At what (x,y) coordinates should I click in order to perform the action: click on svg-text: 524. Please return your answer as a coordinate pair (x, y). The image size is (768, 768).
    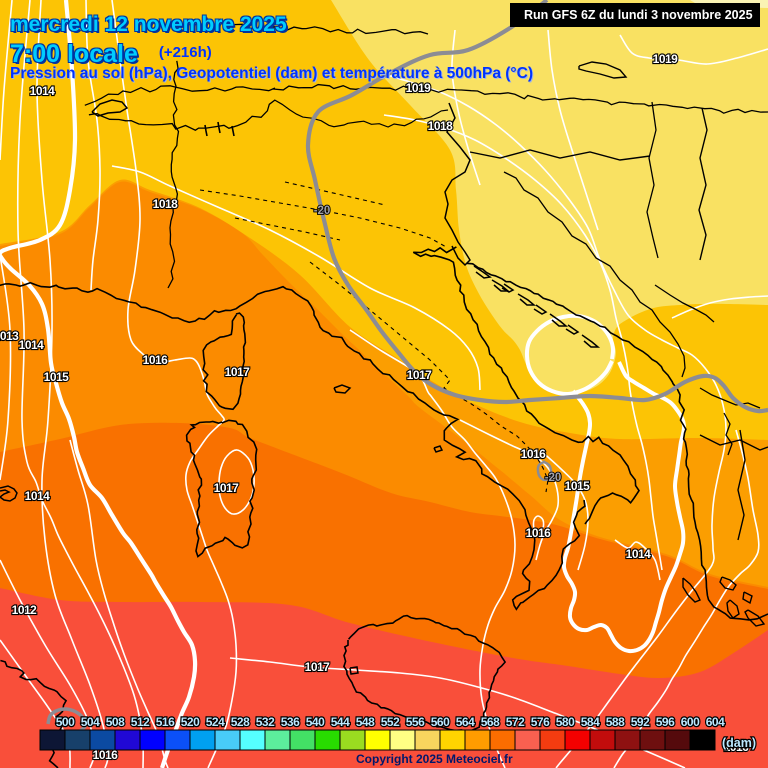
    Looking at the image, I should click on (215, 722).